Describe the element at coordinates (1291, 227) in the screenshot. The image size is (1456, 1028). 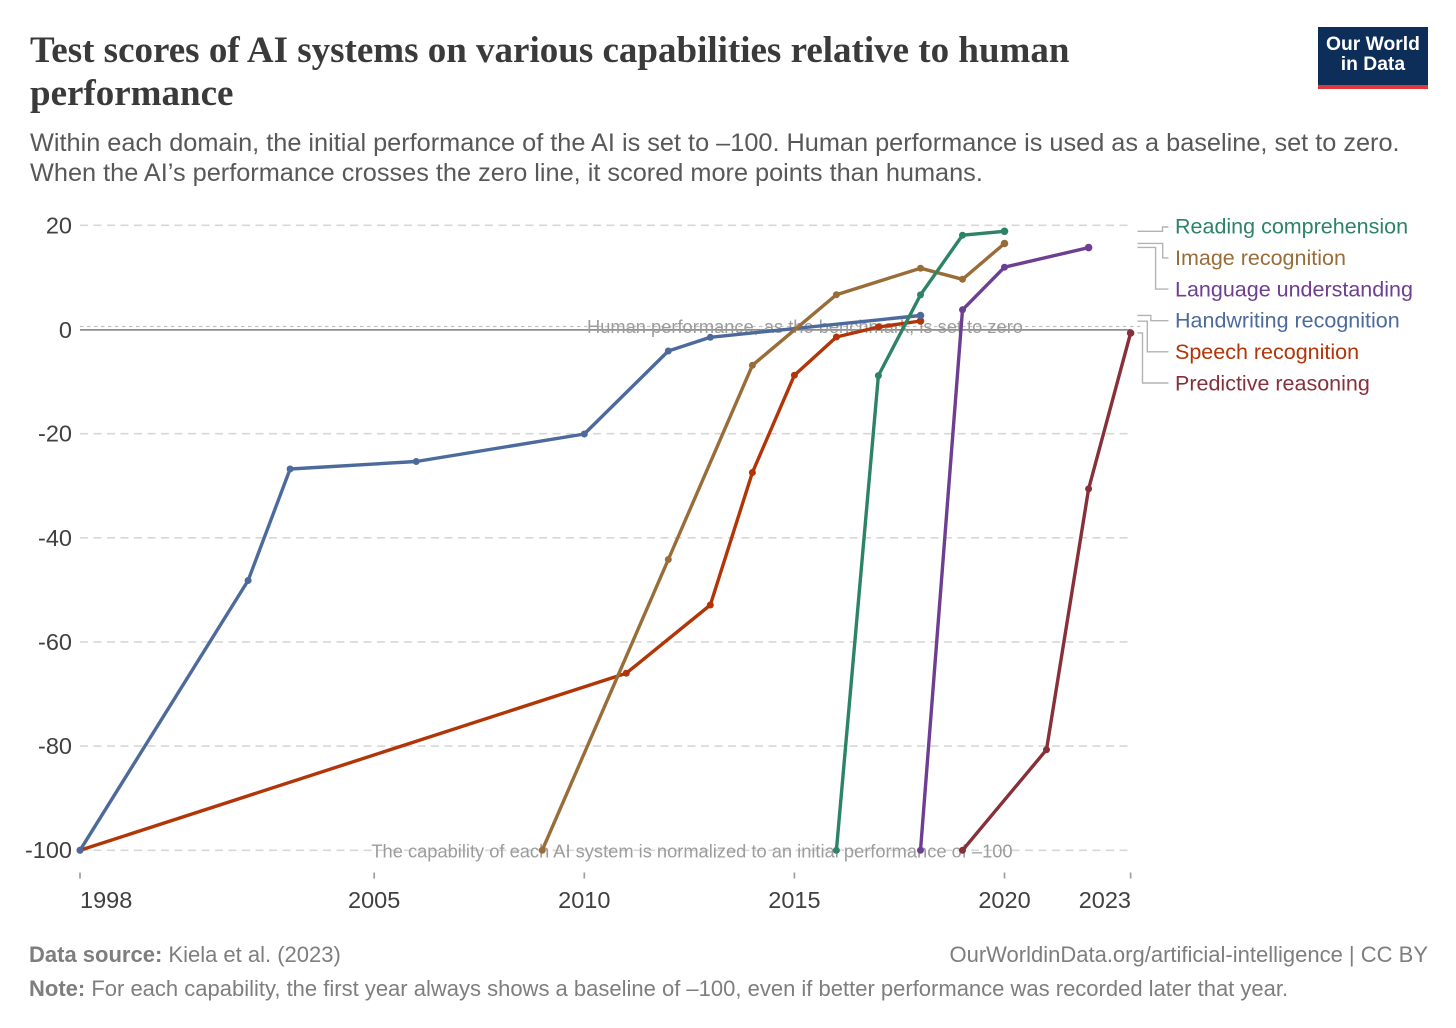
I see `svg-text: Reading comprehension` at that location.